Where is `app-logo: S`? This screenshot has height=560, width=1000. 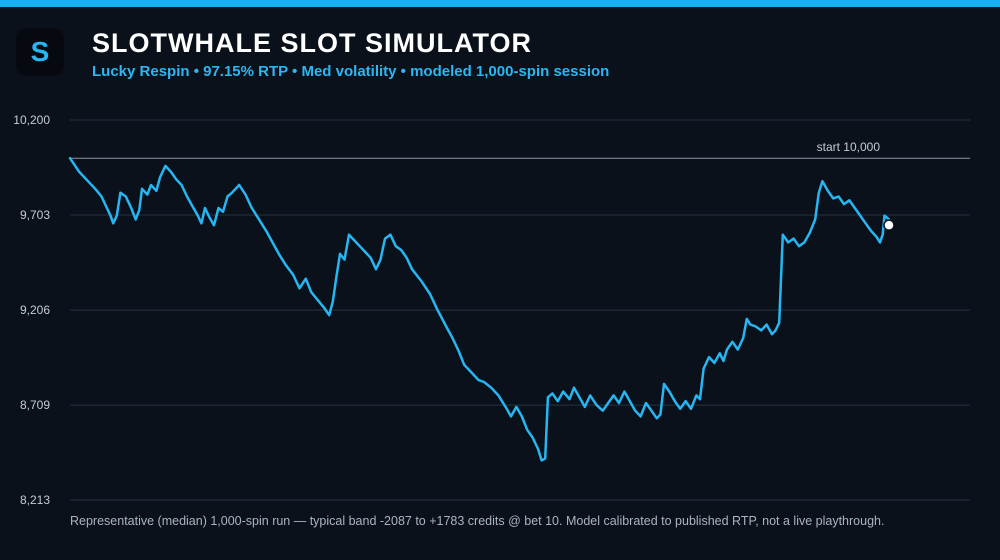
app-logo: S is located at coordinates (40, 52).